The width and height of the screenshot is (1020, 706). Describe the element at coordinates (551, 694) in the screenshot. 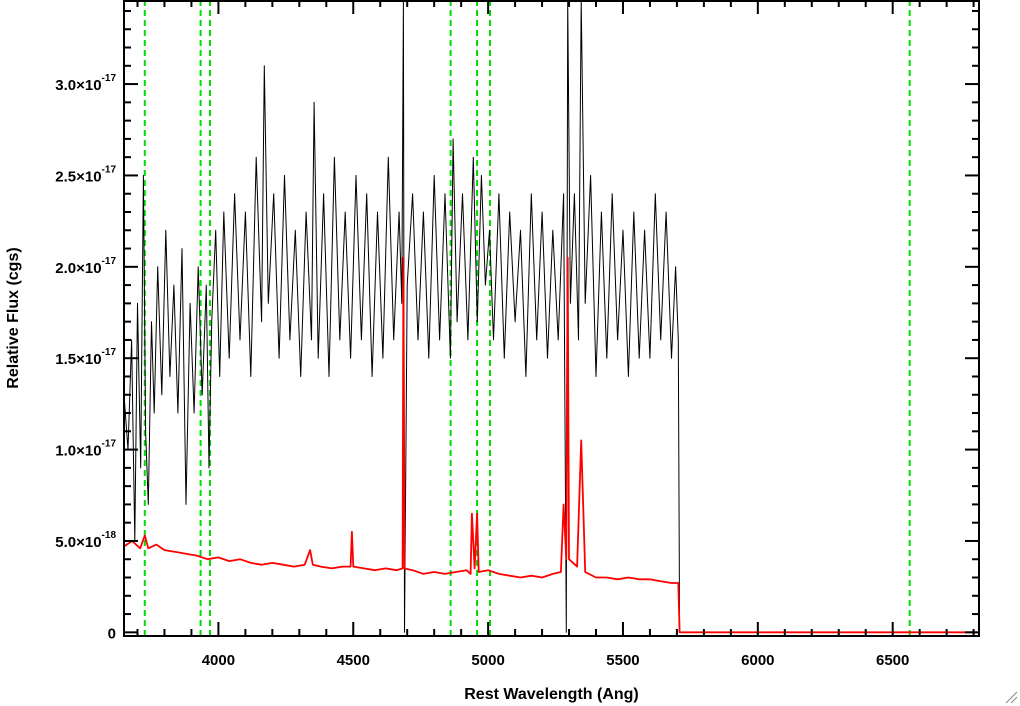

I see `x-axis-label: Rest Wavelength (Ang)` at that location.